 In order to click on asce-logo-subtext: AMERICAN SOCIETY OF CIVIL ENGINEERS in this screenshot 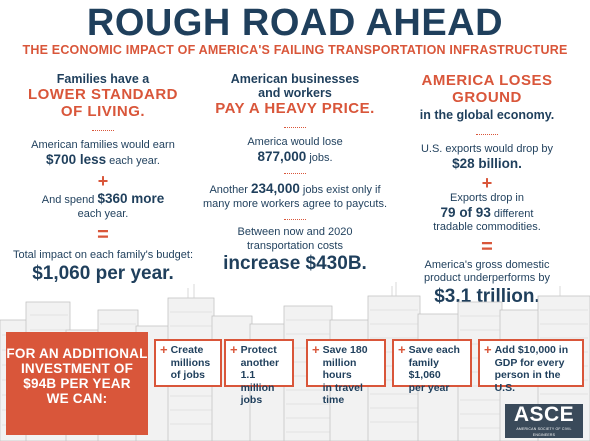, I will do `click(544, 432)`.